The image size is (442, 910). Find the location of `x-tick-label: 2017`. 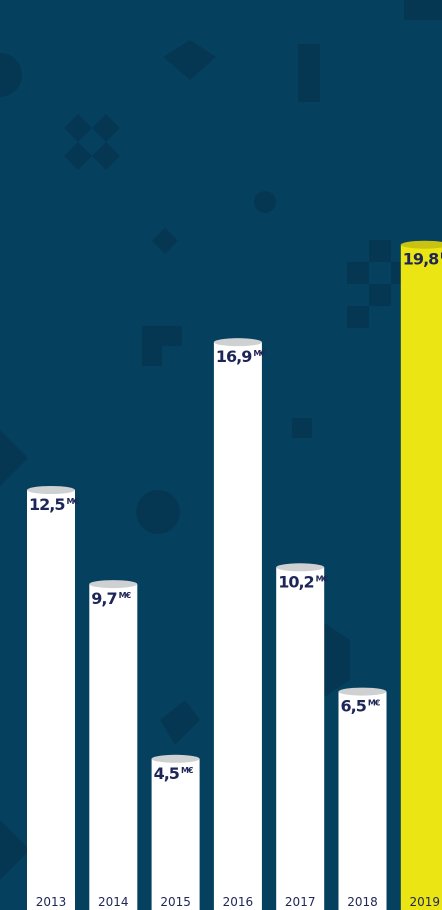

x-tick-label: 2017 is located at coordinates (300, 902).